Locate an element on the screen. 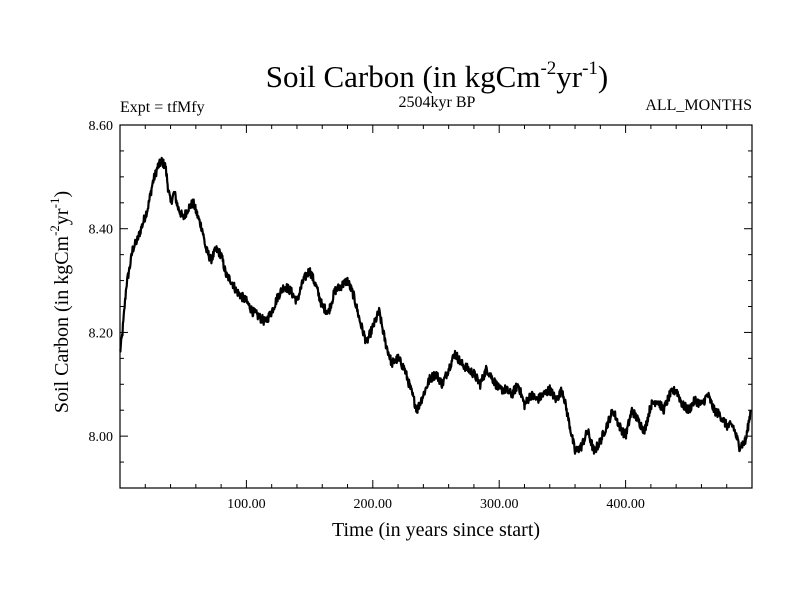 Image resolution: width=800 pixels, height=600 pixels. chart-title: Soil Carbon (in kgCm-2yr-1) is located at coordinates (437, 76).